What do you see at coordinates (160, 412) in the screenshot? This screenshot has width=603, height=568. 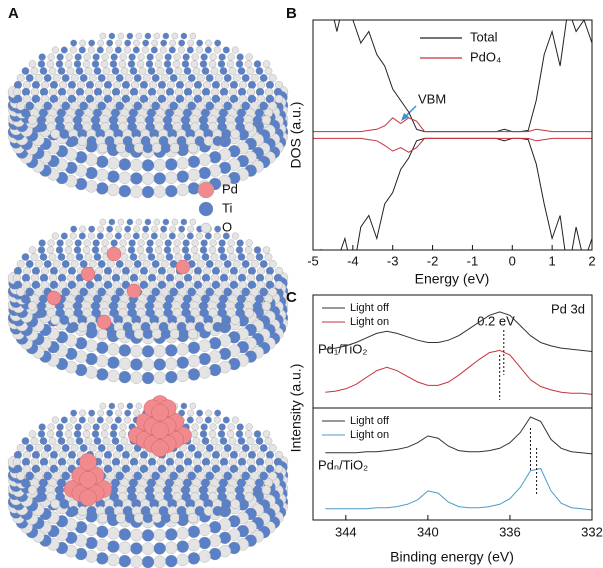 I see `pd-atom` at bounding box center [160, 412].